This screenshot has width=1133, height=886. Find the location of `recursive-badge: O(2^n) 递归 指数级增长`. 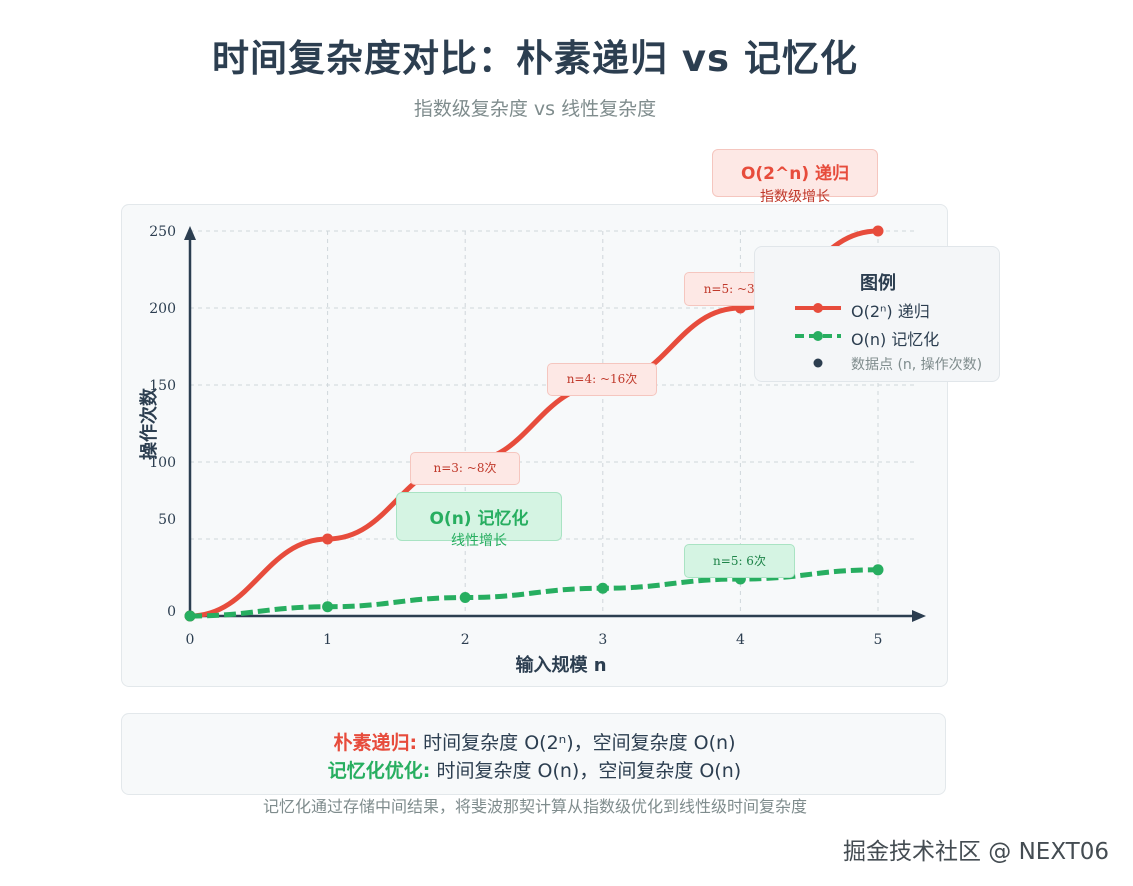

recursive-badge: O(2^n) 递归 指数级增长 is located at coordinates (795, 177).